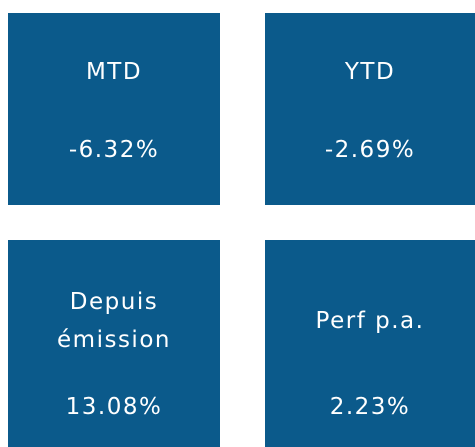  Describe the element at coordinates (114, 407) in the screenshot. I see `tile-value: 13.08%` at that location.